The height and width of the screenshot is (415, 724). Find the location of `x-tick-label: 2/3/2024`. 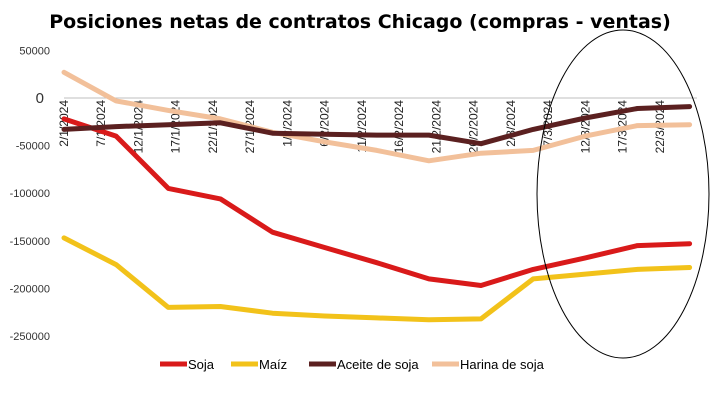

x-tick-label: 2/3/2024 is located at coordinates (511, 123).